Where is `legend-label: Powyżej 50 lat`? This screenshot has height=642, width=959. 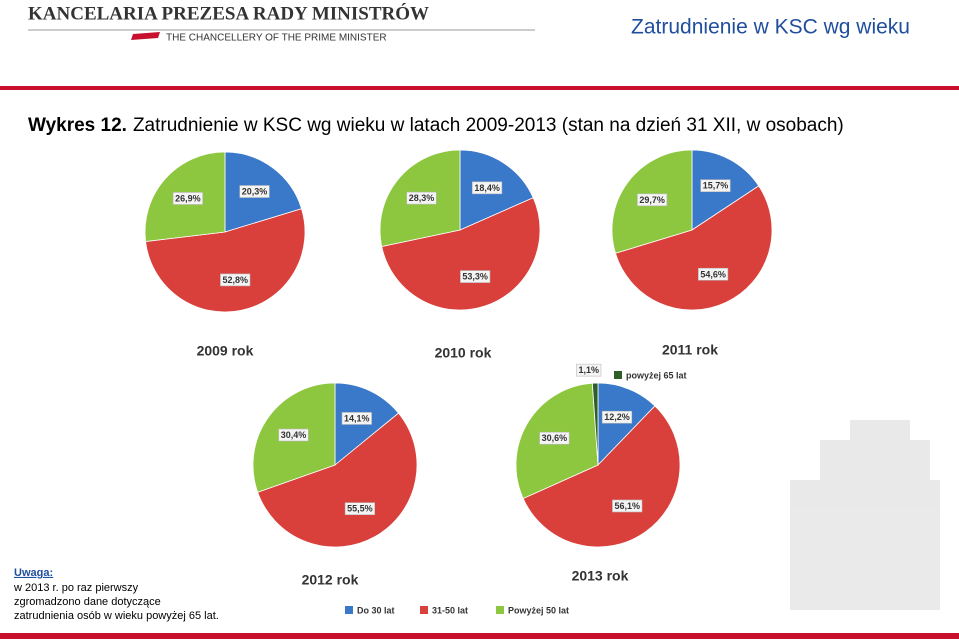 legend-label: Powyżej 50 lat is located at coordinates (538, 610).